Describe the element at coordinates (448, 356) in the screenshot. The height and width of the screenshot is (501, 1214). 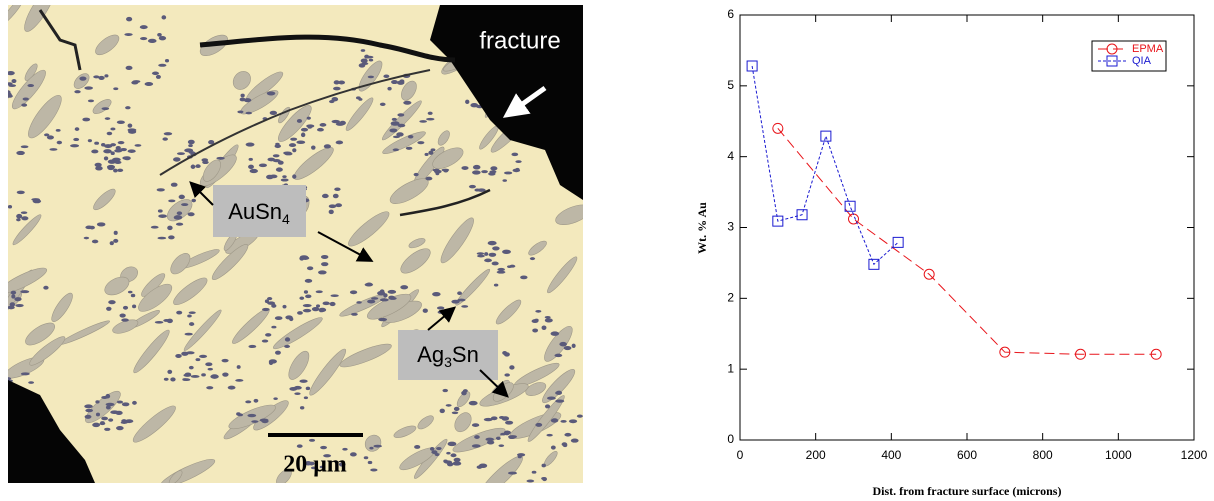
I see `phase-label: Ag3Sn` at that location.